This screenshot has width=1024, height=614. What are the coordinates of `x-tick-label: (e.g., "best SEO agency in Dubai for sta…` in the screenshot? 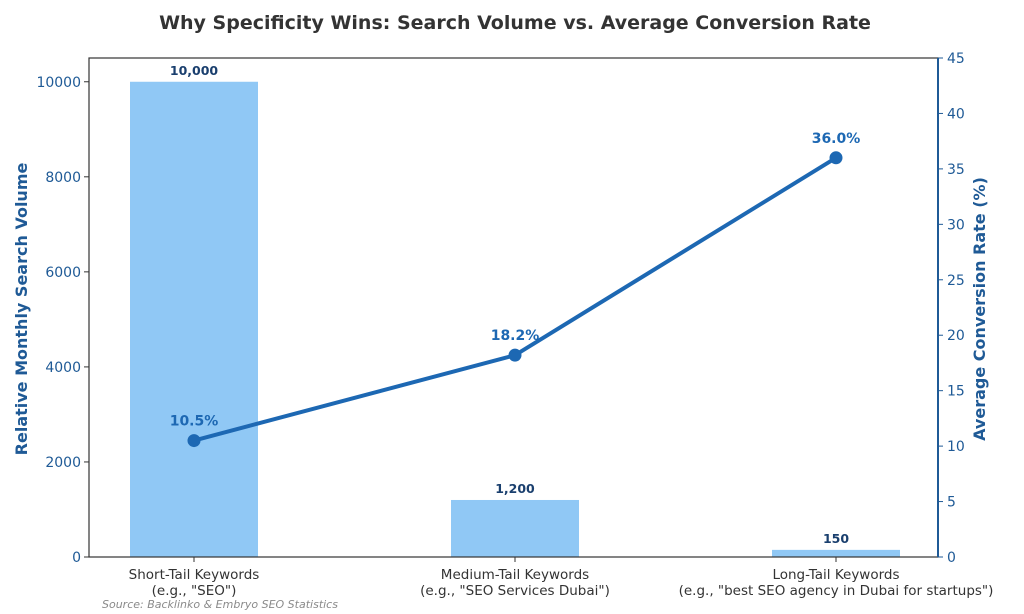 It's located at (836, 591).